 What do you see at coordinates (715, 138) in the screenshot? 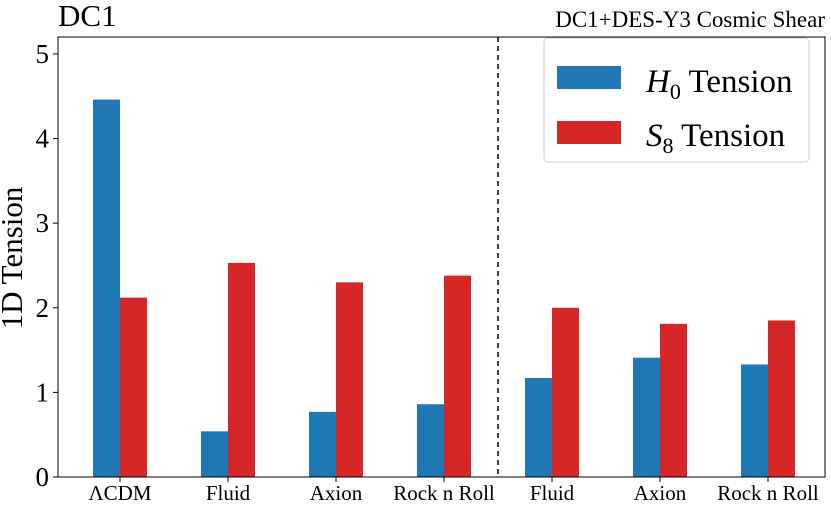
I see `legend-label-s8: S8 Tension` at bounding box center [715, 138].